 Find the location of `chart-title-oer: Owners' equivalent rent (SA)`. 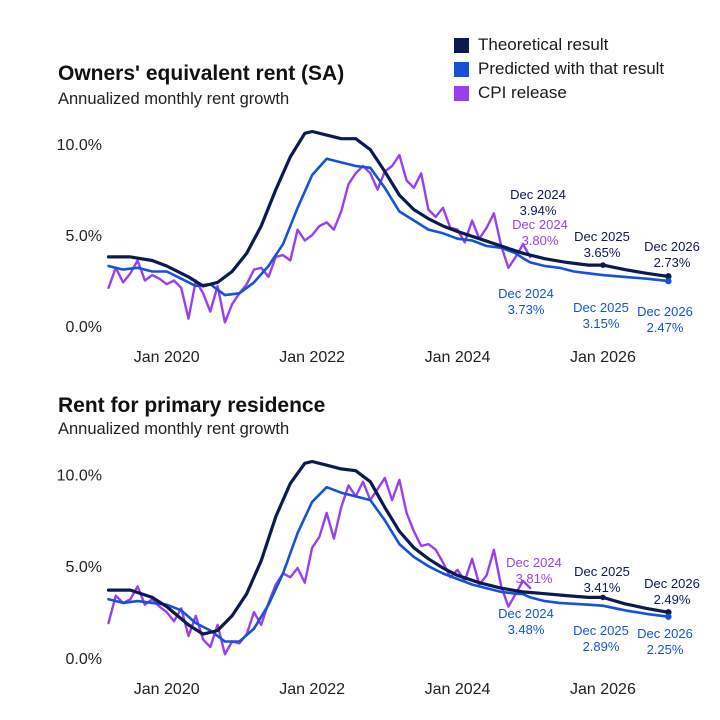

chart-title-oer: Owners' equivalent rent (SA) is located at coordinates (201, 73).